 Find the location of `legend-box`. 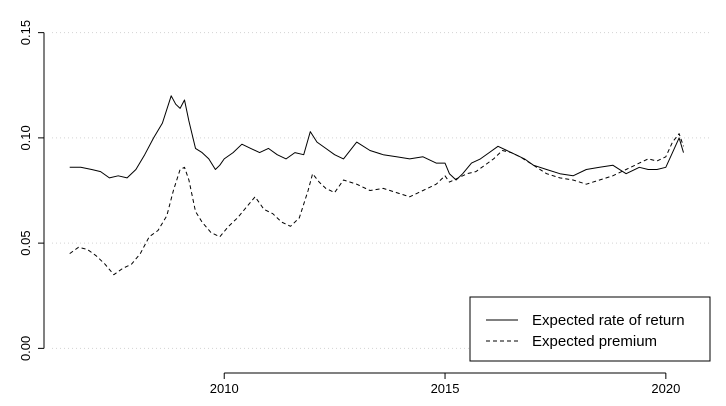

legend-box is located at coordinates (590, 329).